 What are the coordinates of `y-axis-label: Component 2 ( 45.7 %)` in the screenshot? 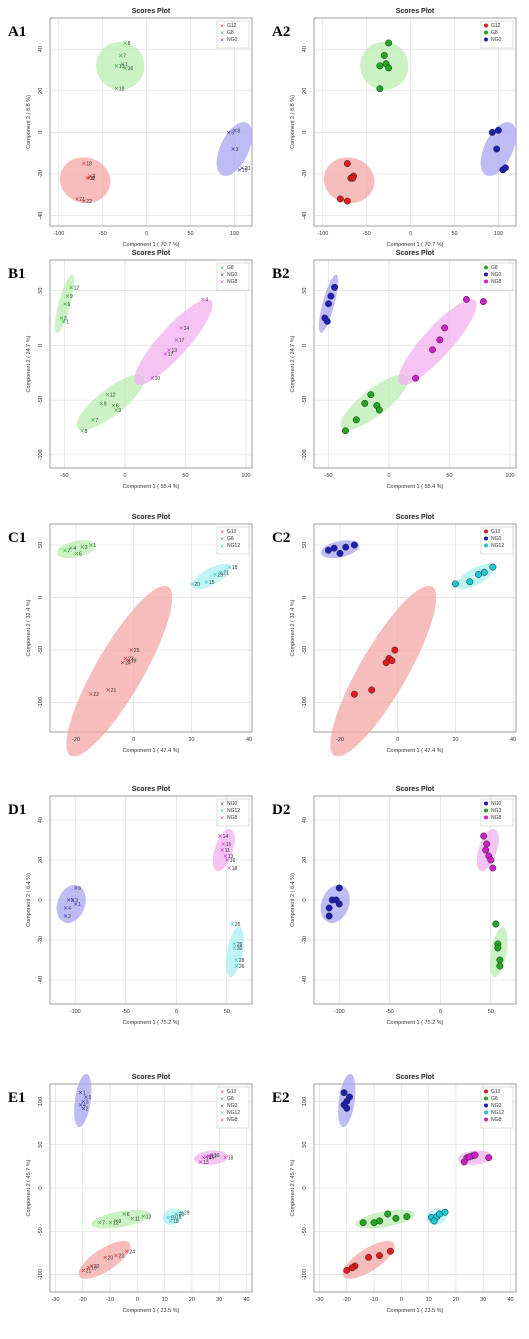 It's located at (293, 1187).